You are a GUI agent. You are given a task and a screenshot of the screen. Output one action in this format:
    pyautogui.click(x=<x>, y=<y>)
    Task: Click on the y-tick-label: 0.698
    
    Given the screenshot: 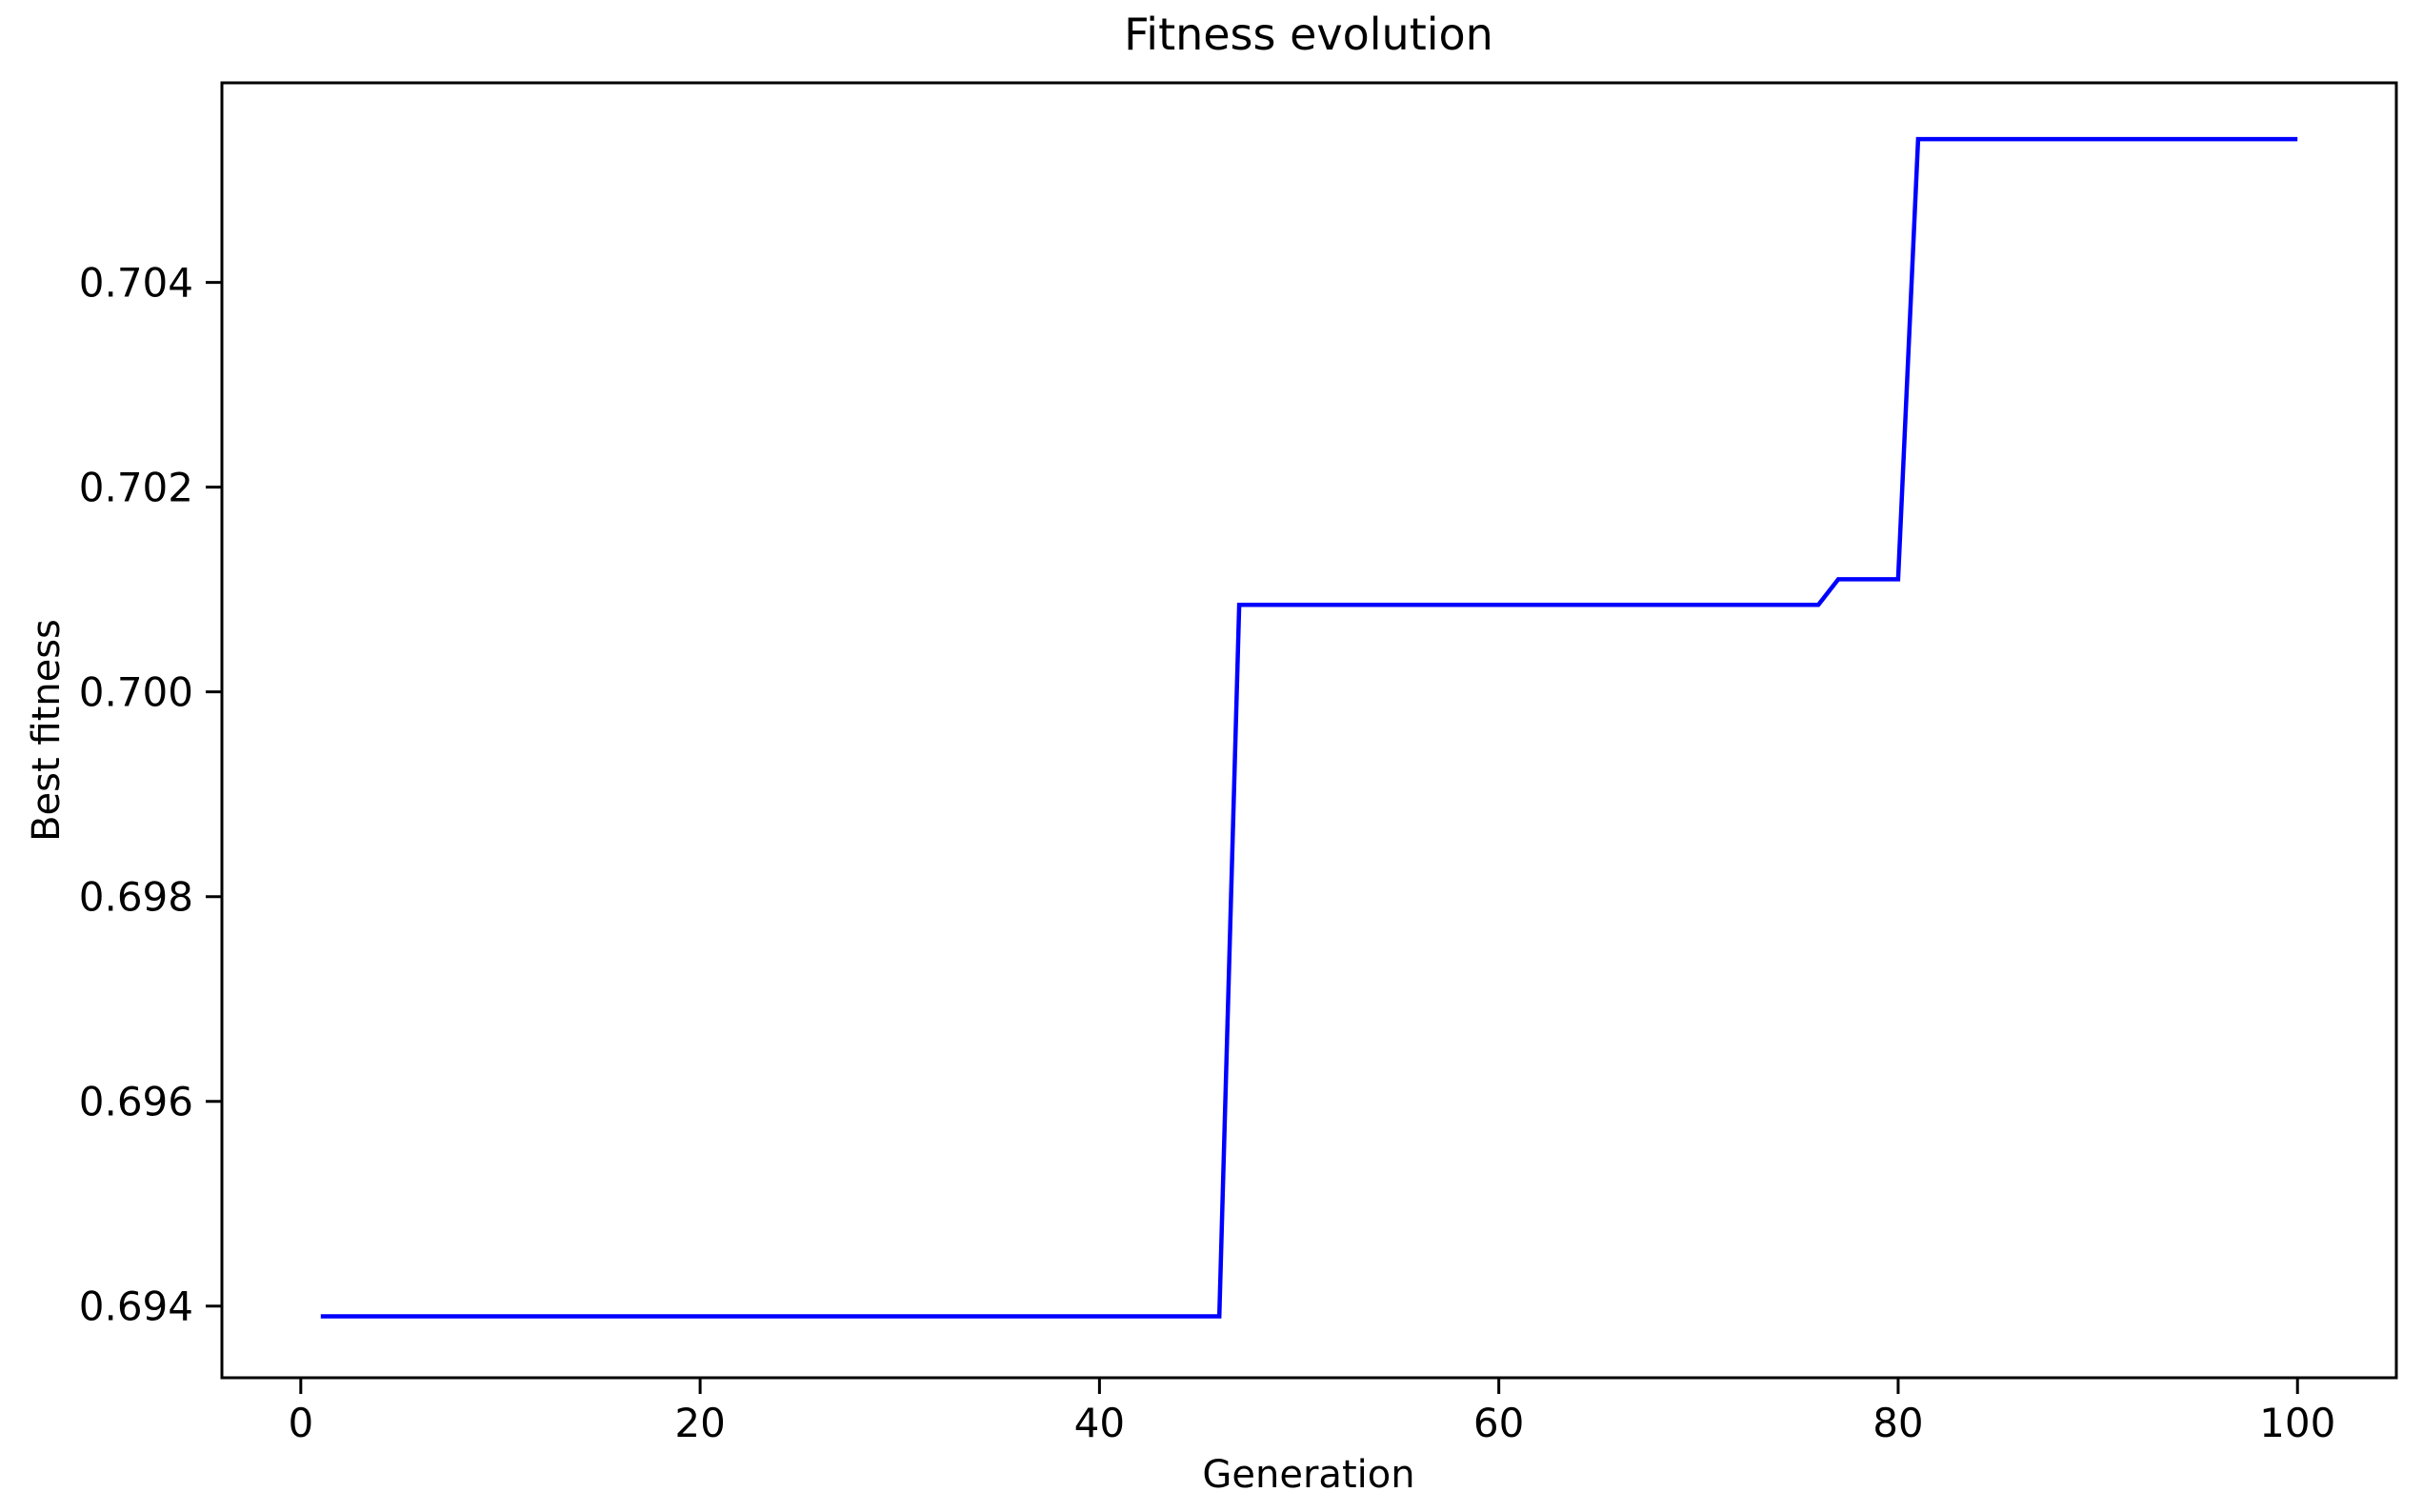 What is the action you would take?
    pyautogui.click(x=136, y=897)
    